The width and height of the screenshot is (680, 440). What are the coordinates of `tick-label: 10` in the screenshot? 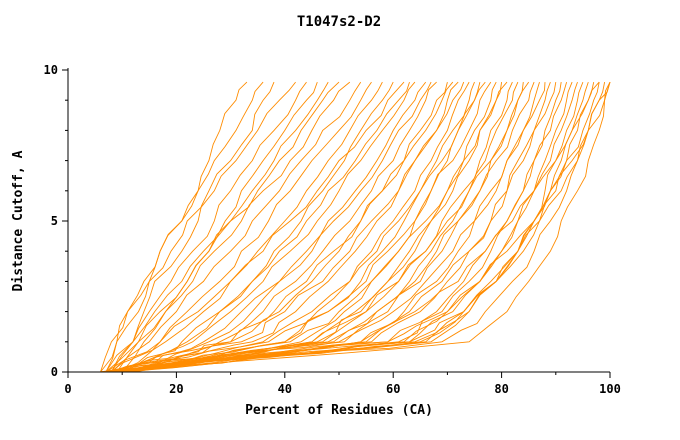 It's located at (51, 70).